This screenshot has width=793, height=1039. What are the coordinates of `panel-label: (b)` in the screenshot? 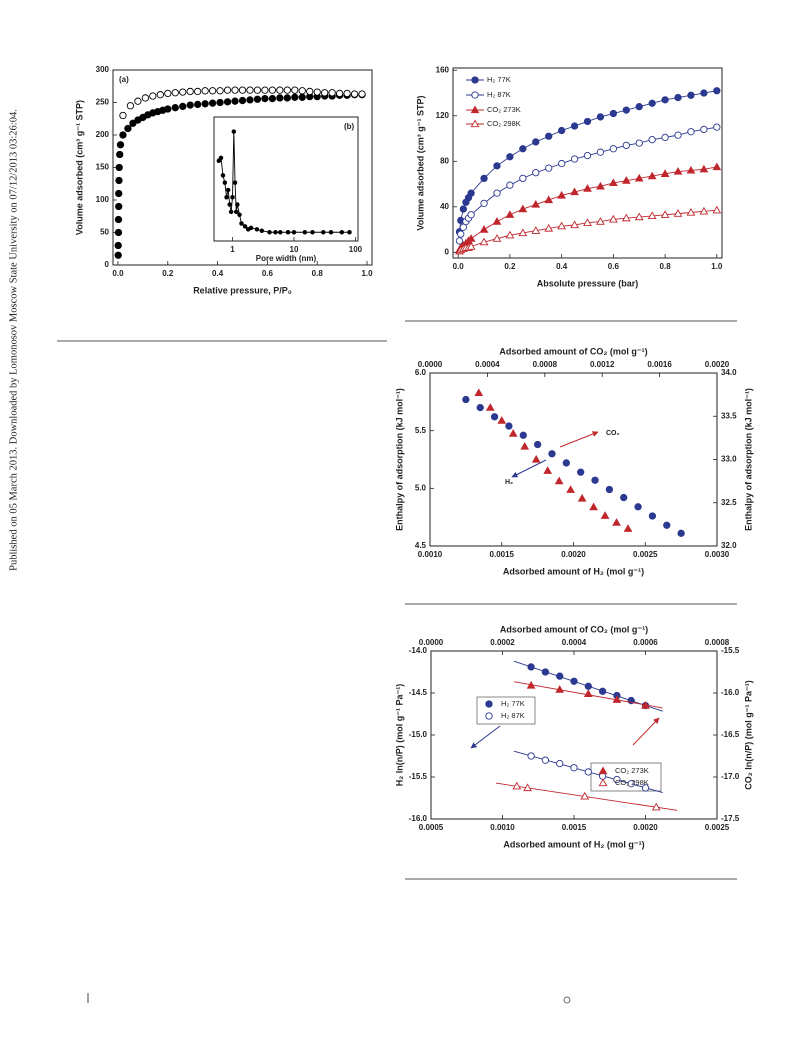 It's located at (349, 126).